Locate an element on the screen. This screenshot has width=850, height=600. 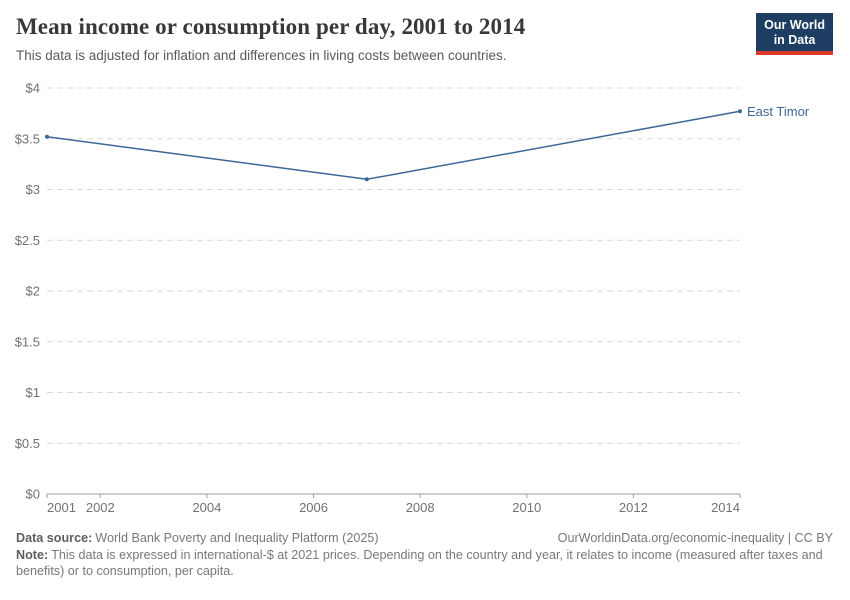
y-axis-tick-label: $0.5 is located at coordinates (27, 443).